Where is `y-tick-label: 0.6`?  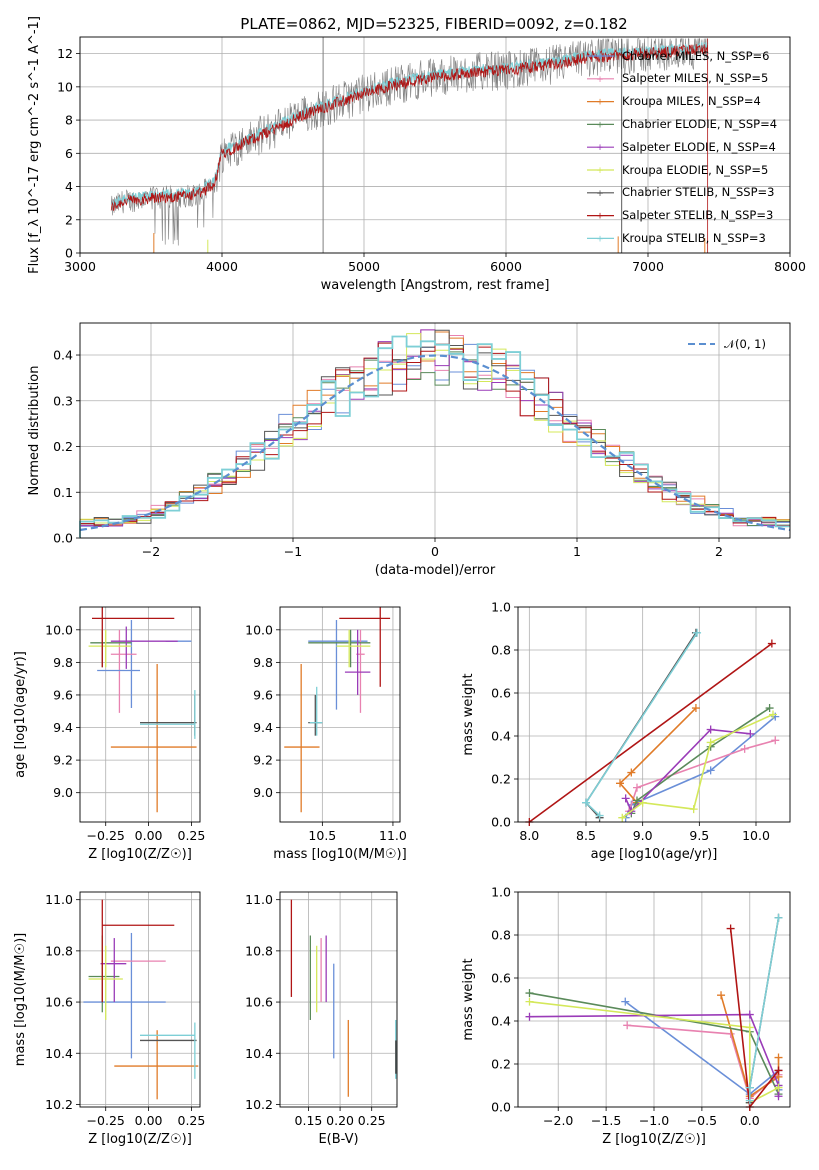
y-tick-label: 0.6 is located at coordinates (501, 693).